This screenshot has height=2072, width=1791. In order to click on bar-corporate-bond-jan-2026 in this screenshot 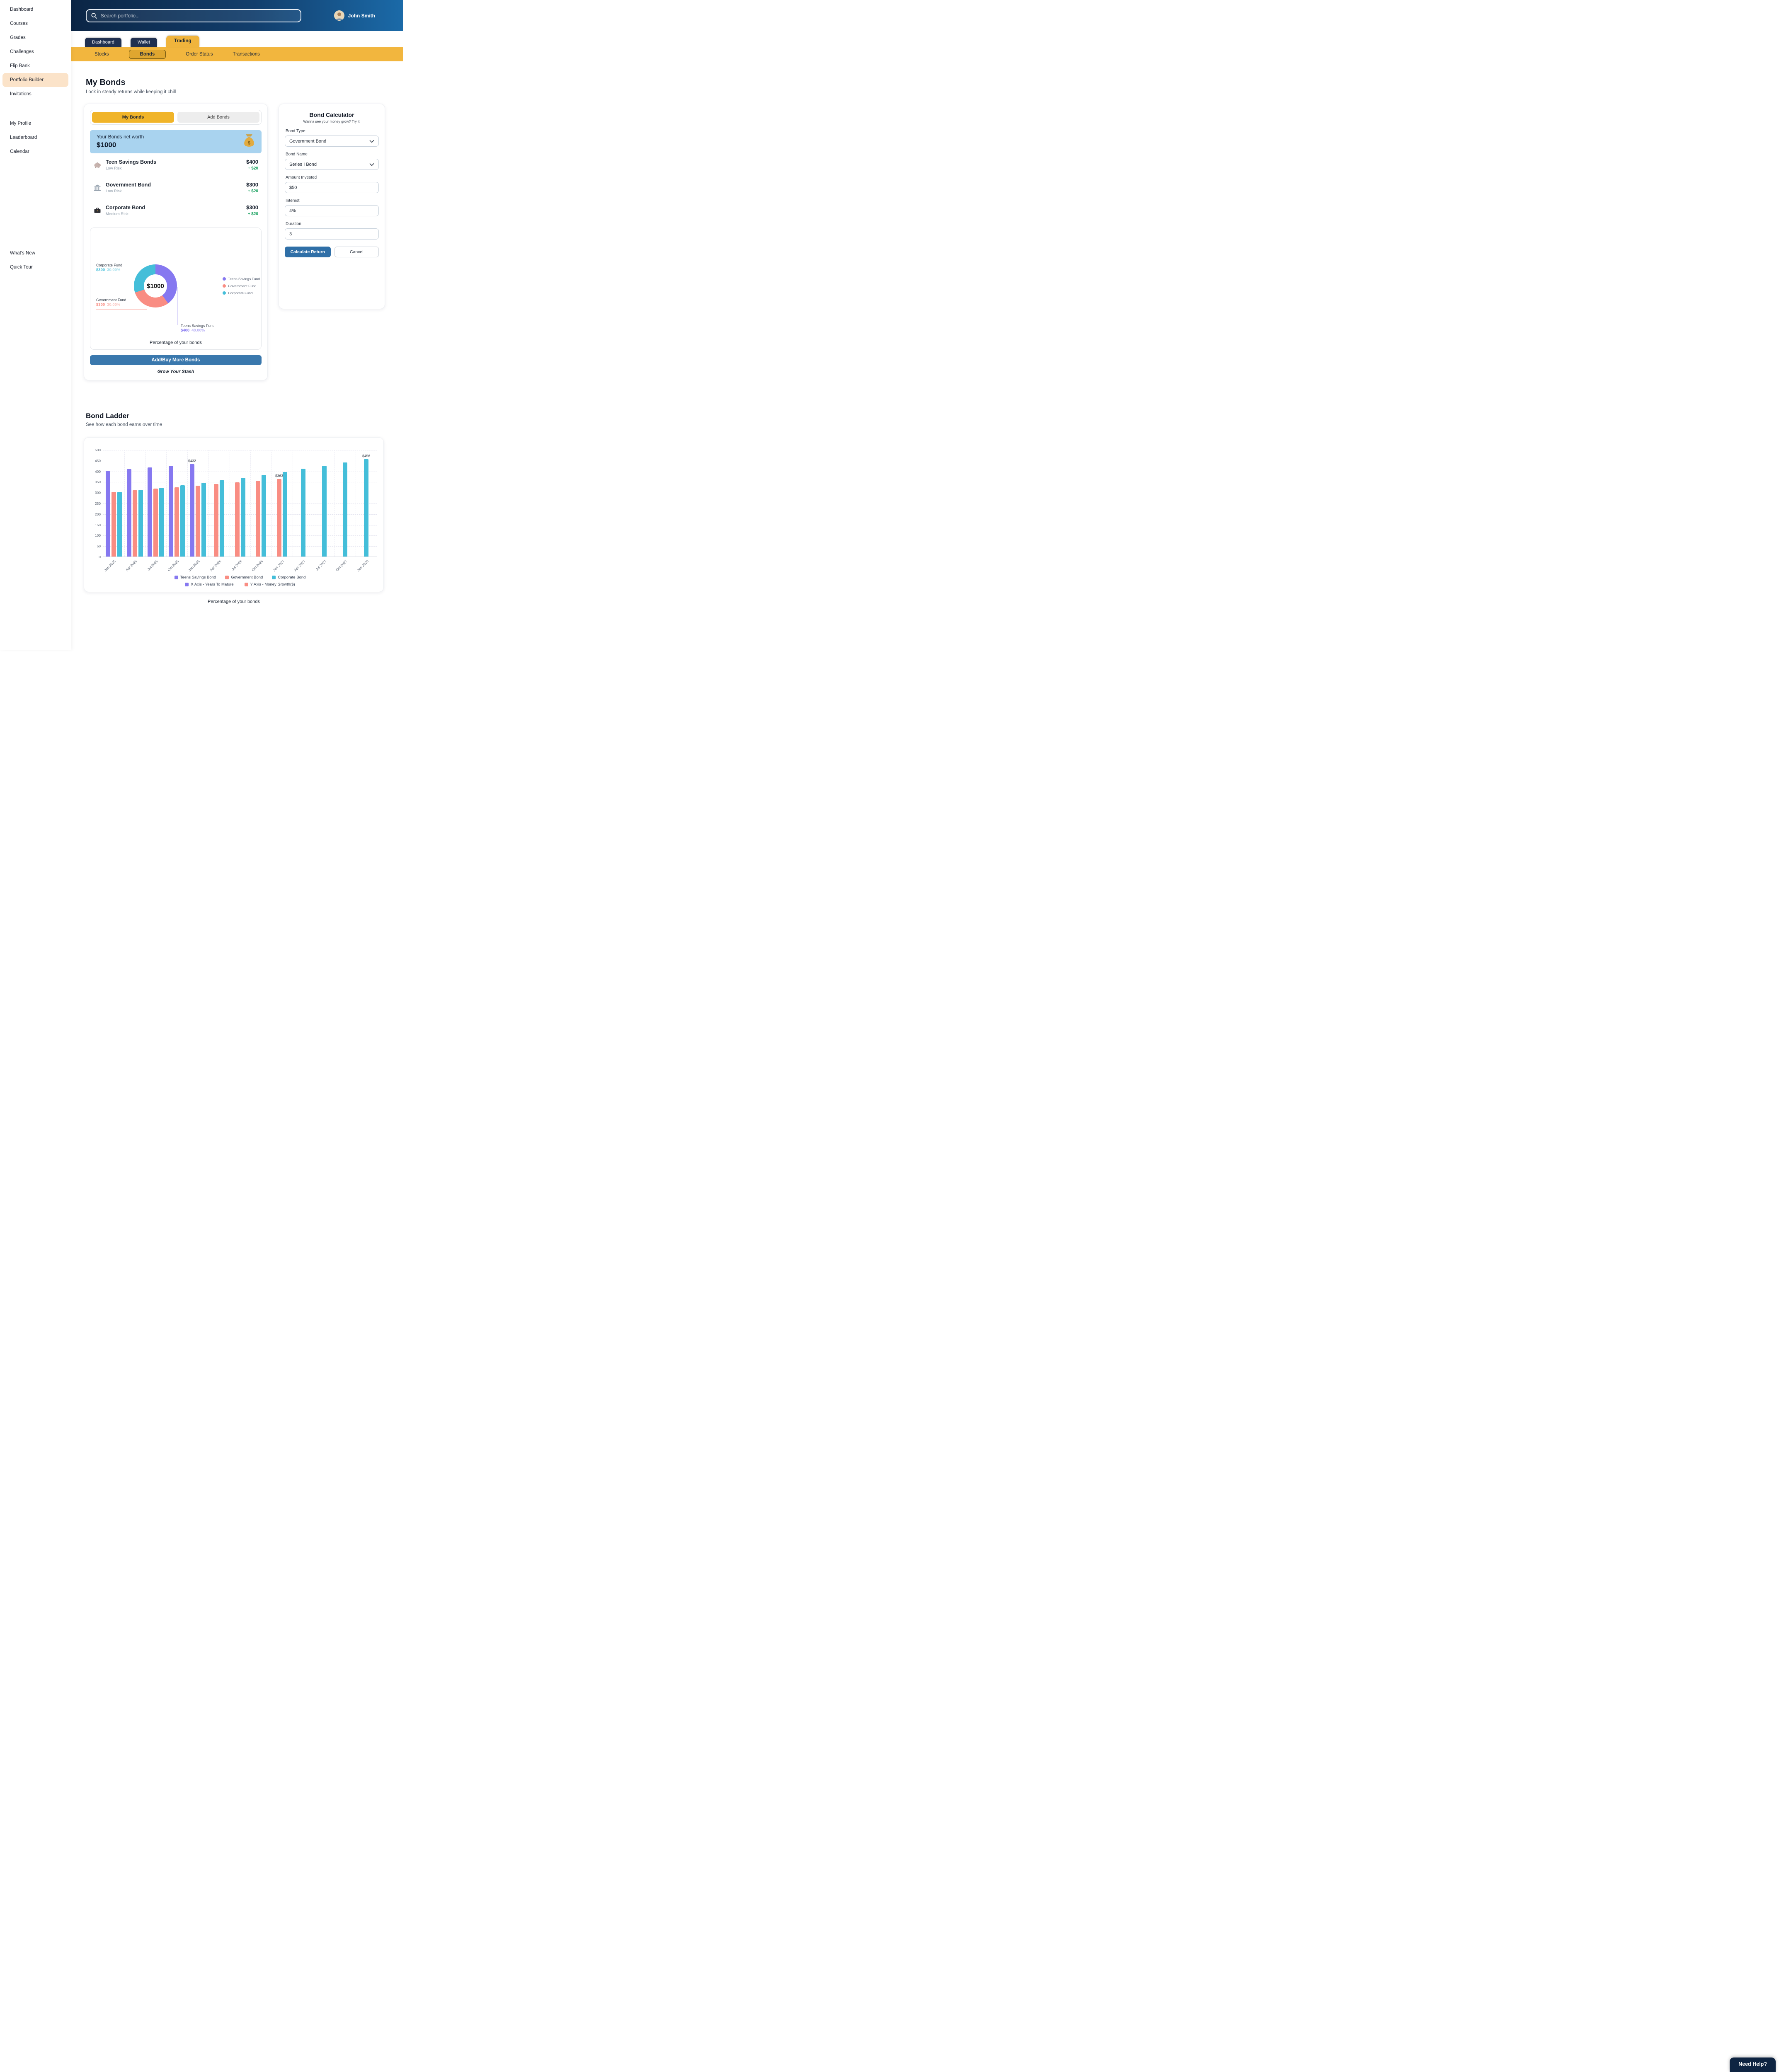, I will do `click(203, 519)`.